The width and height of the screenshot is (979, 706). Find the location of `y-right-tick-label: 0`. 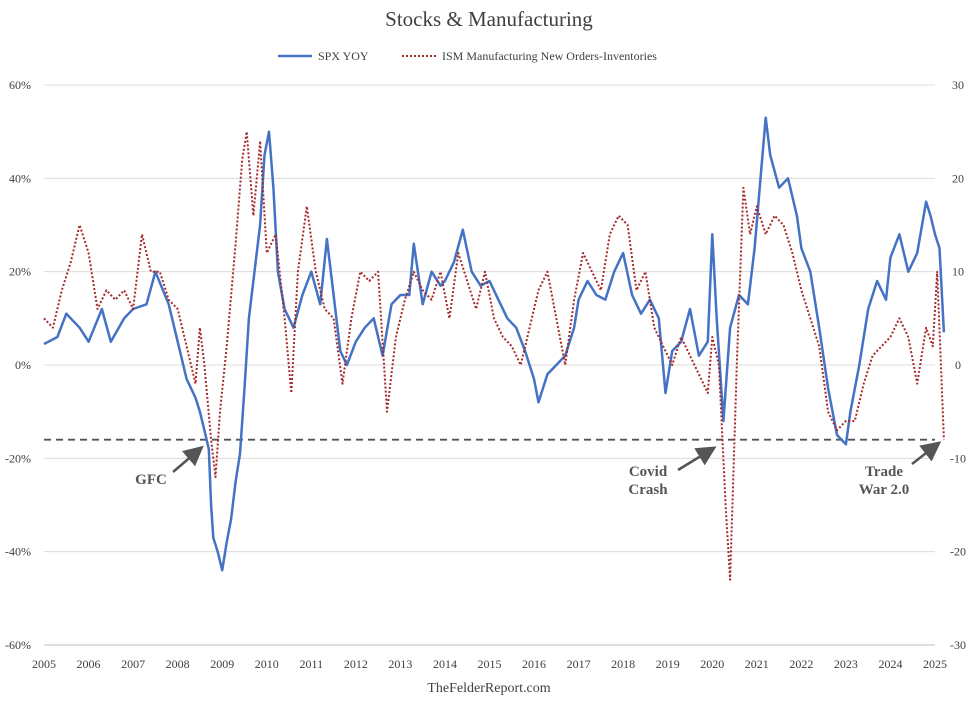

y-right-tick-label: 0 is located at coordinates (958, 365).